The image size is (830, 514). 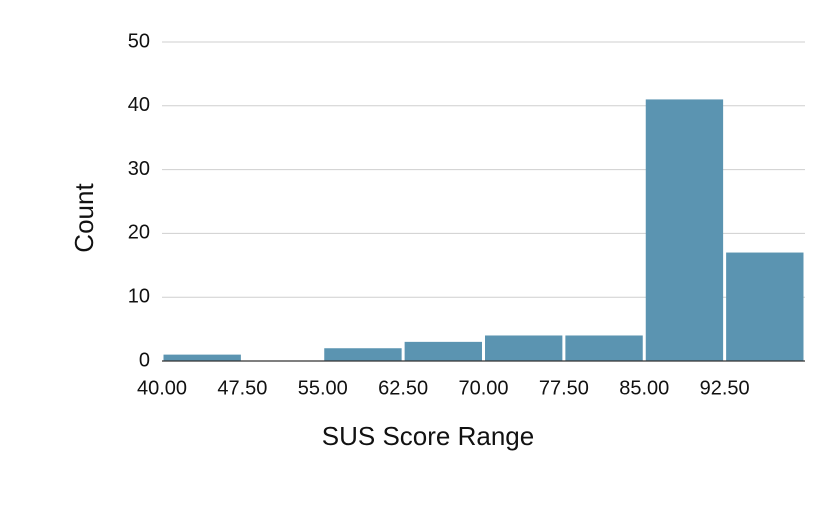 What do you see at coordinates (162, 388) in the screenshot?
I see `x-tick-label: 40.00` at bounding box center [162, 388].